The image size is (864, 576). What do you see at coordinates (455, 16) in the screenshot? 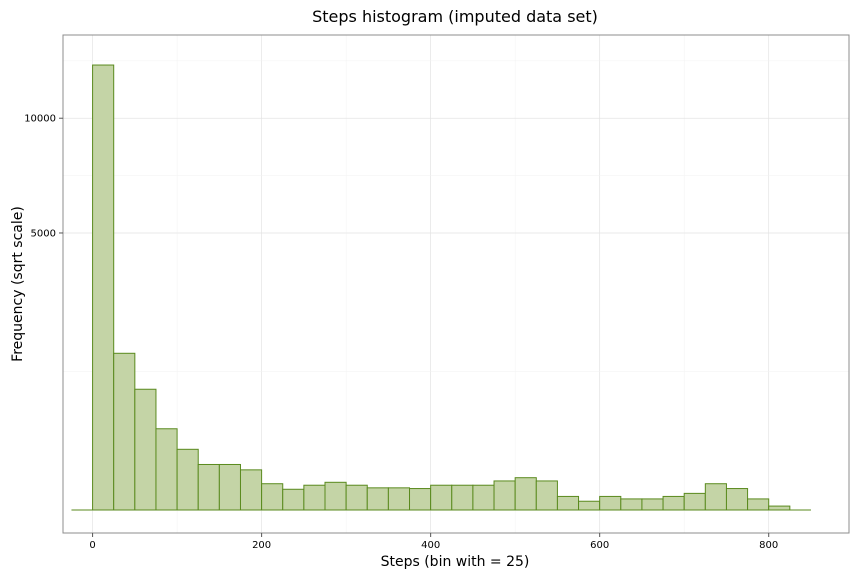
I see `chart-title: Steps histogram (imputed data set)` at bounding box center [455, 16].